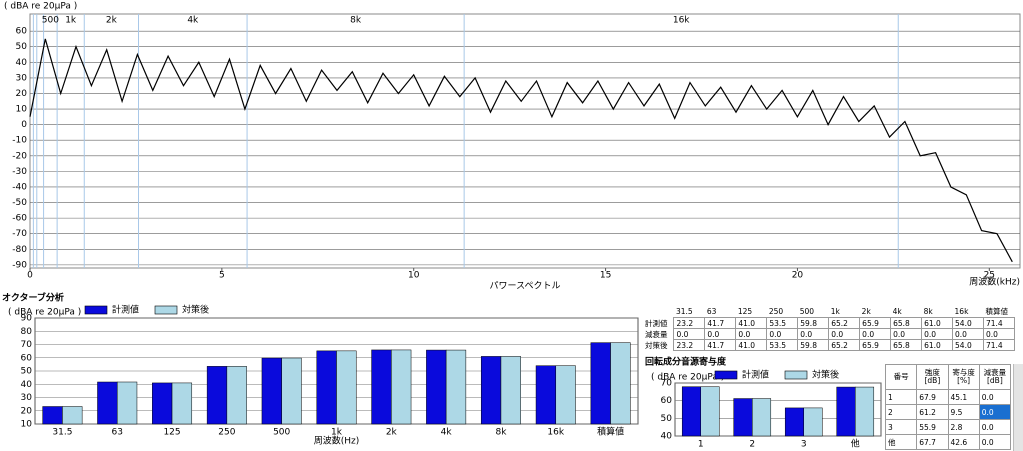 The width and height of the screenshot is (1023, 451). Describe the element at coordinates (844, 345) in the screenshot. I see `table-cell: 65.2` at that location.